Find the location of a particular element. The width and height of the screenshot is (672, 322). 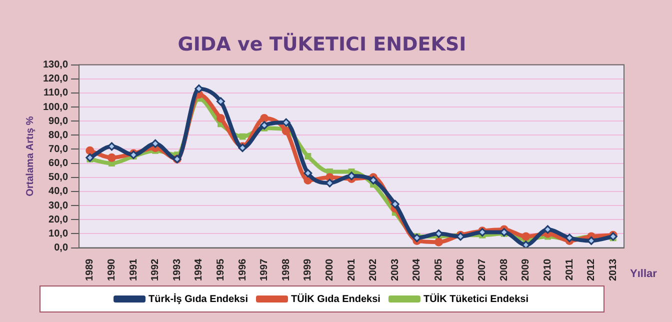

x-tick-label: 1995 is located at coordinates (220, 270).